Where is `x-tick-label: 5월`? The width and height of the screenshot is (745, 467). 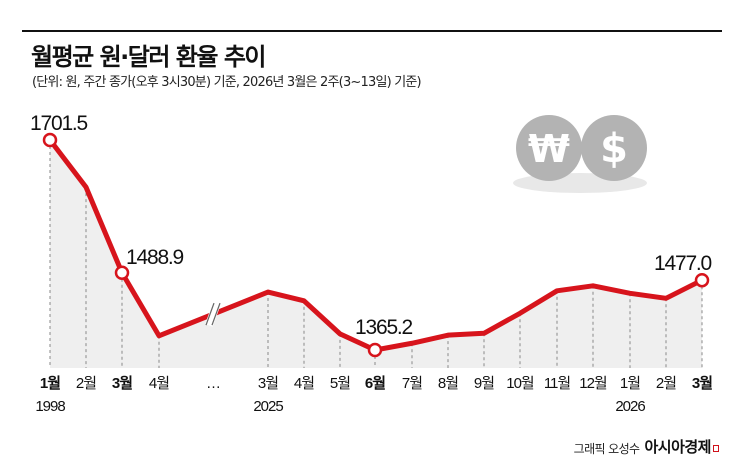 x-tick-label: 5월 is located at coordinates (340, 383).